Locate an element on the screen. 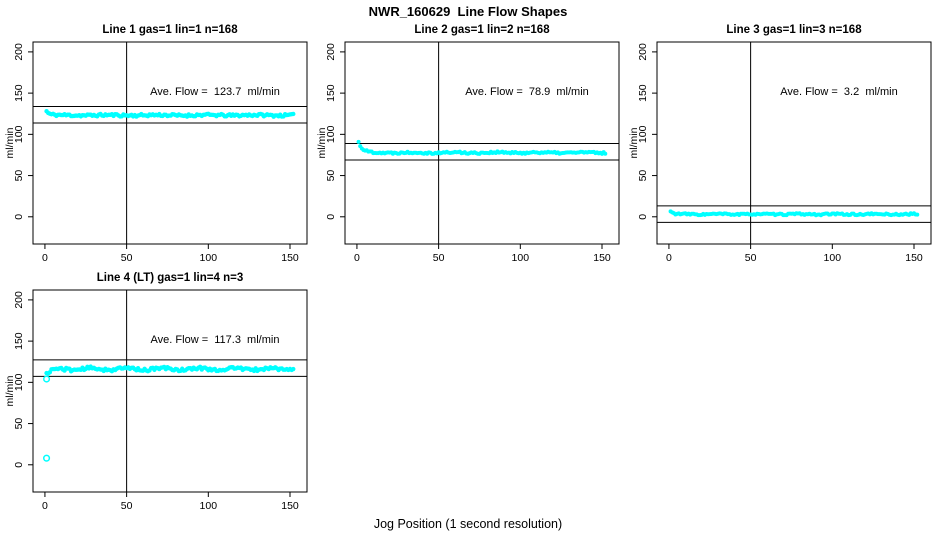 This screenshot has height=540, width=936. scatter-plot-line-4: 0 50 100 150 0 50 100 150 200 is located at coordinates (160, 400).